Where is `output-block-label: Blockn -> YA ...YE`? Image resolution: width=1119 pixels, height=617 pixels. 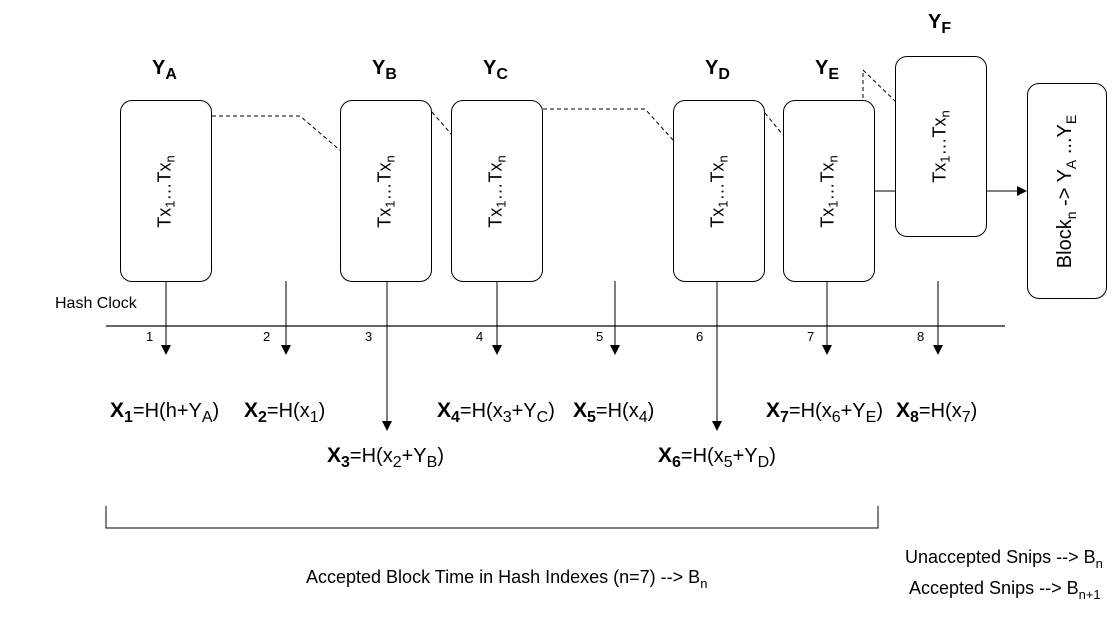
output-block-label: Blockn -> YA ...YE is located at coordinates (1067, 190).